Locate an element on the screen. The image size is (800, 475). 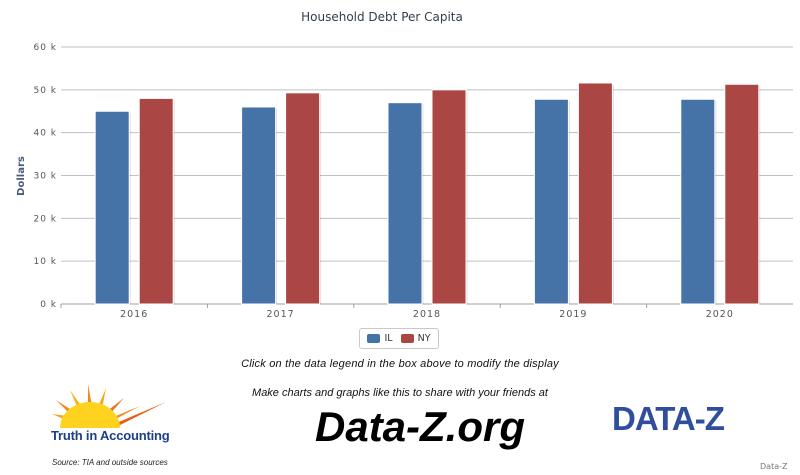
truth-in-accounting-logo is located at coordinates (109, 406).